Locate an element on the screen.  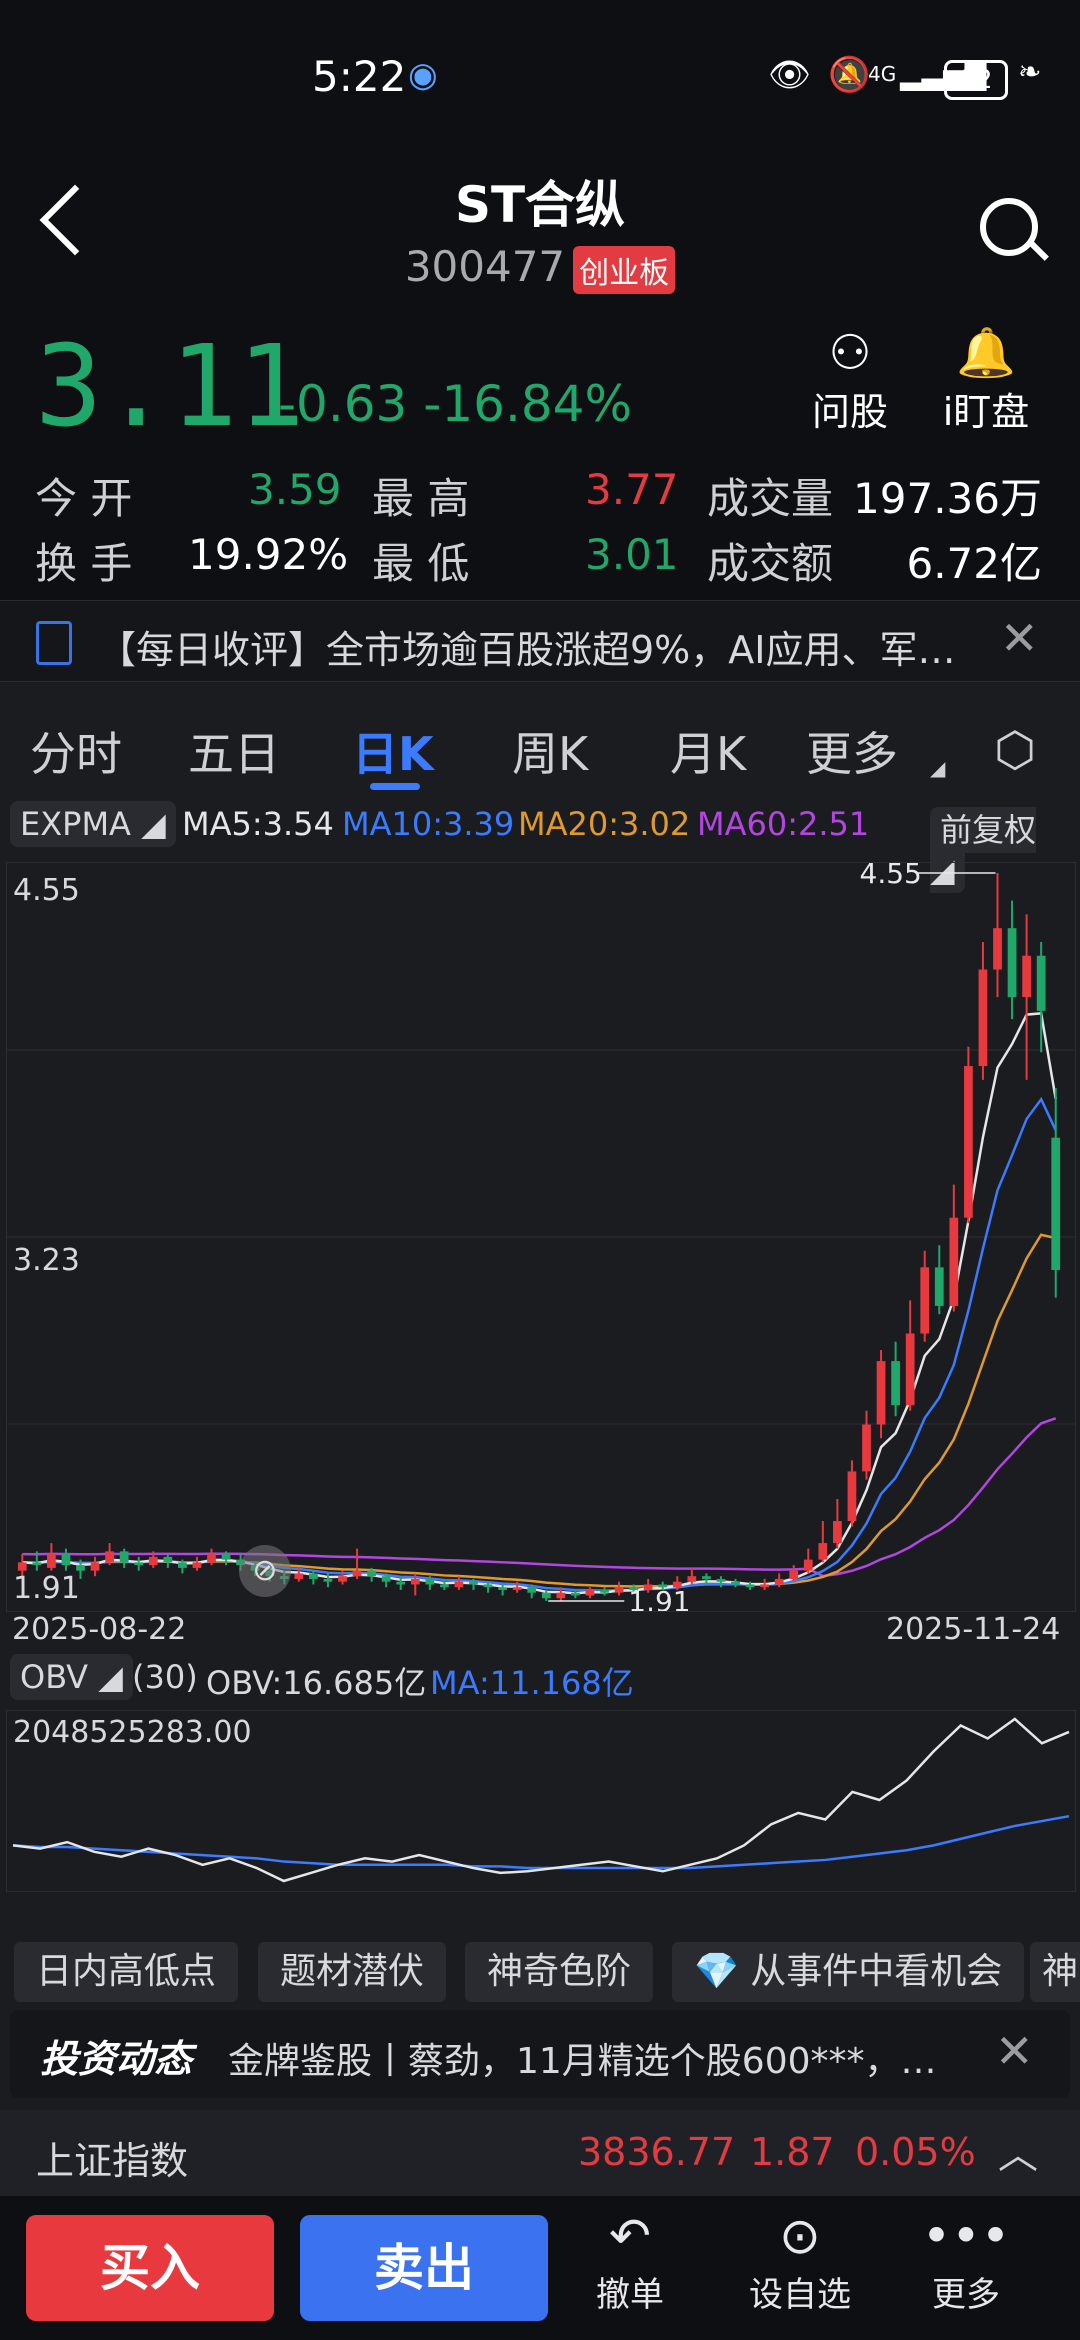
tab-five-day: 五日 is located at coordinates (234, 754).